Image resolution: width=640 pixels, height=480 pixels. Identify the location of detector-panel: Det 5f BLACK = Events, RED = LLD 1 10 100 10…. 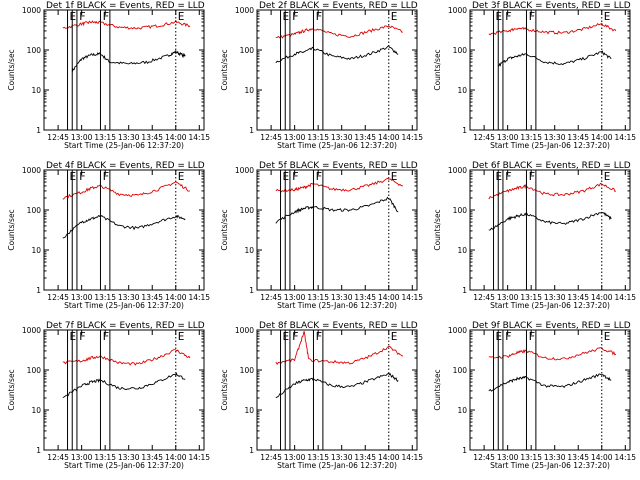
(321, 235).